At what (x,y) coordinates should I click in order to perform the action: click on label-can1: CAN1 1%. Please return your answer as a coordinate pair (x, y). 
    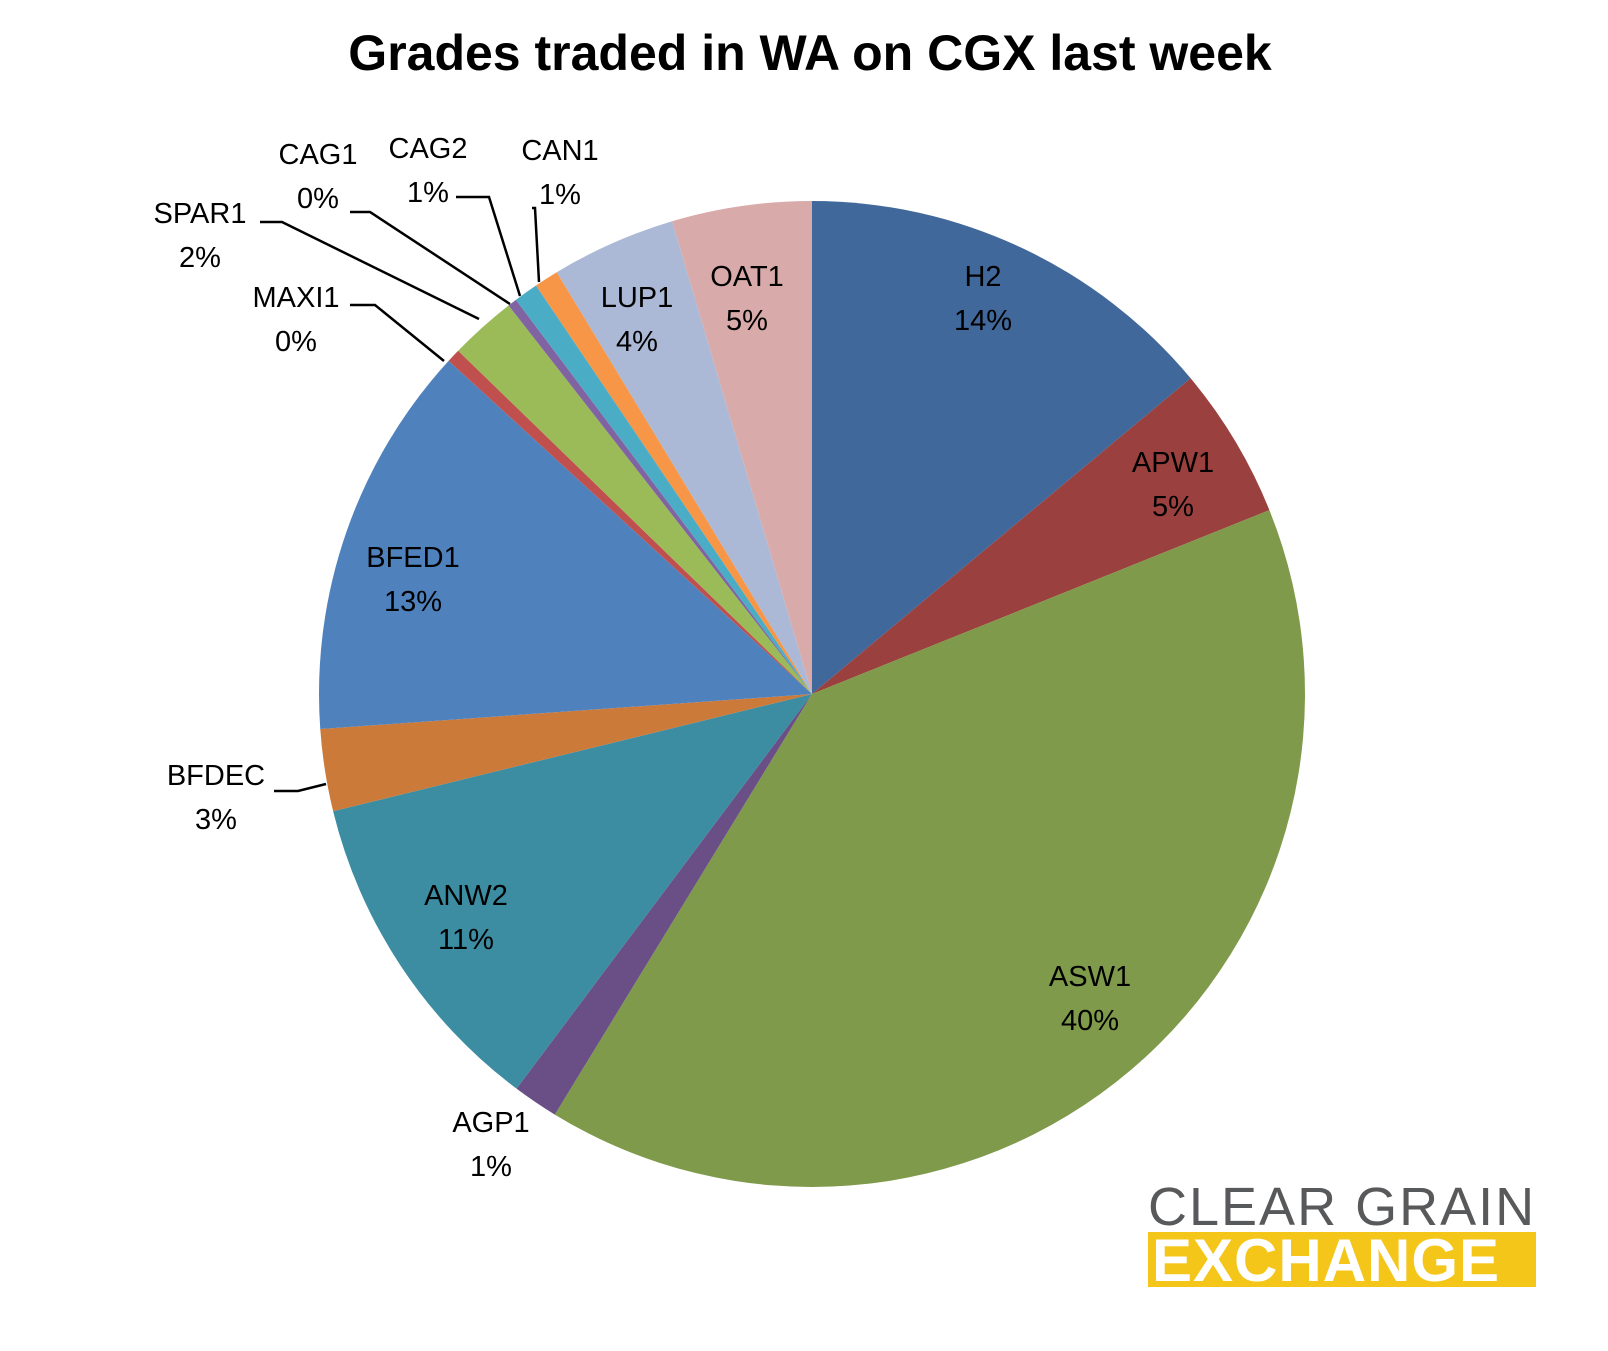
    Looking at the image, I should click on (559, 173).